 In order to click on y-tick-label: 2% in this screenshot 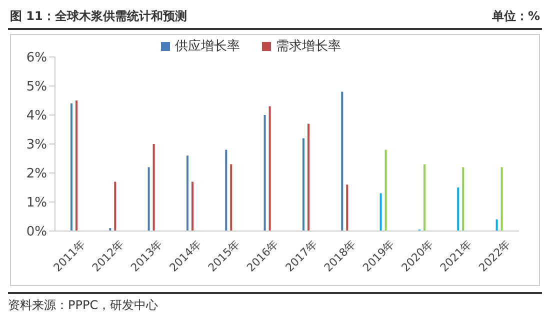, I will do `click(36, 174)`.